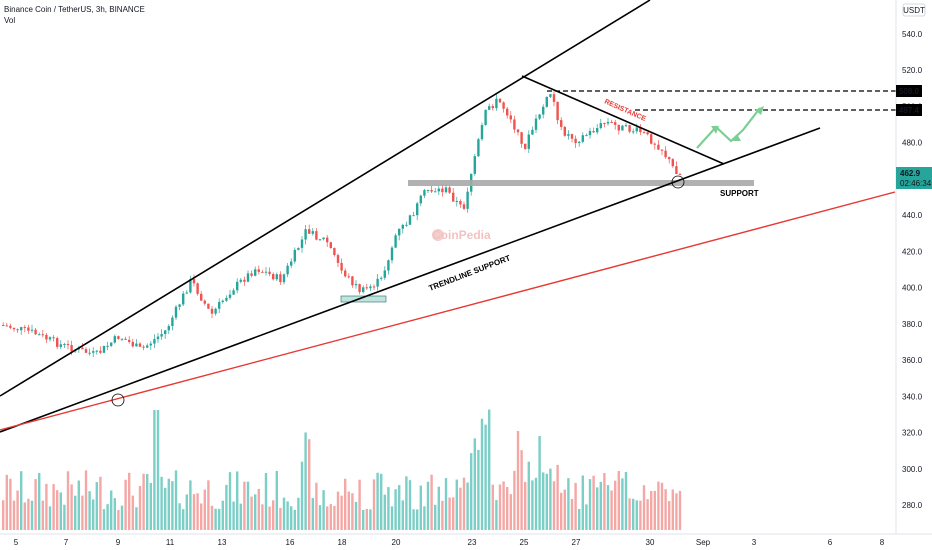 The width and height of the screenshot is (932, 550). What do you see at coordinates (581, 183) in the screenshot?
I see `support-zone` at bounding box center [581, 183].